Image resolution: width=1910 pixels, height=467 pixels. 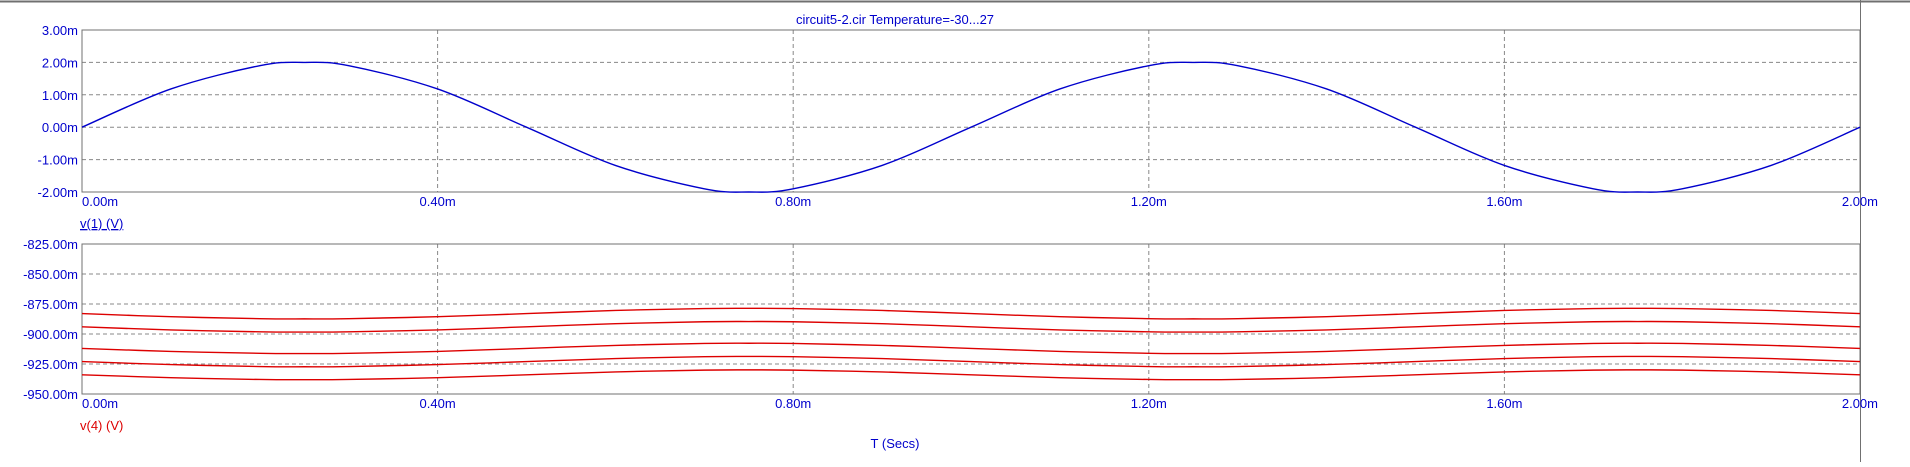 What do you see at coordinates (50, 244) in the screenshot?
I see `bottom-y-tick-label: -825.00m` at bounding box center [50, 244].